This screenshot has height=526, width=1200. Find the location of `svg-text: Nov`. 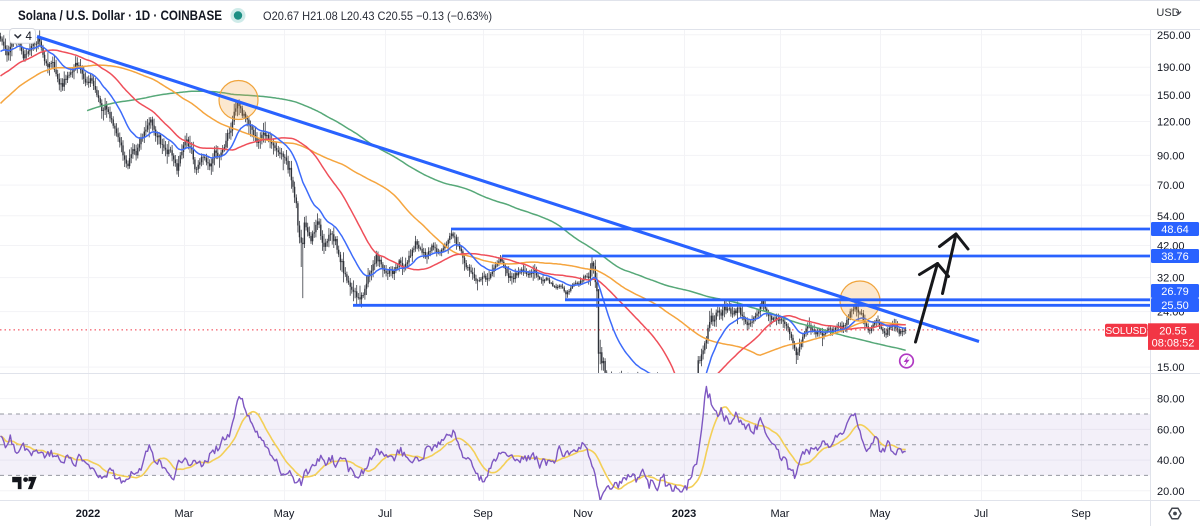

svg-text: Nov is located at coordinates (583, 514).